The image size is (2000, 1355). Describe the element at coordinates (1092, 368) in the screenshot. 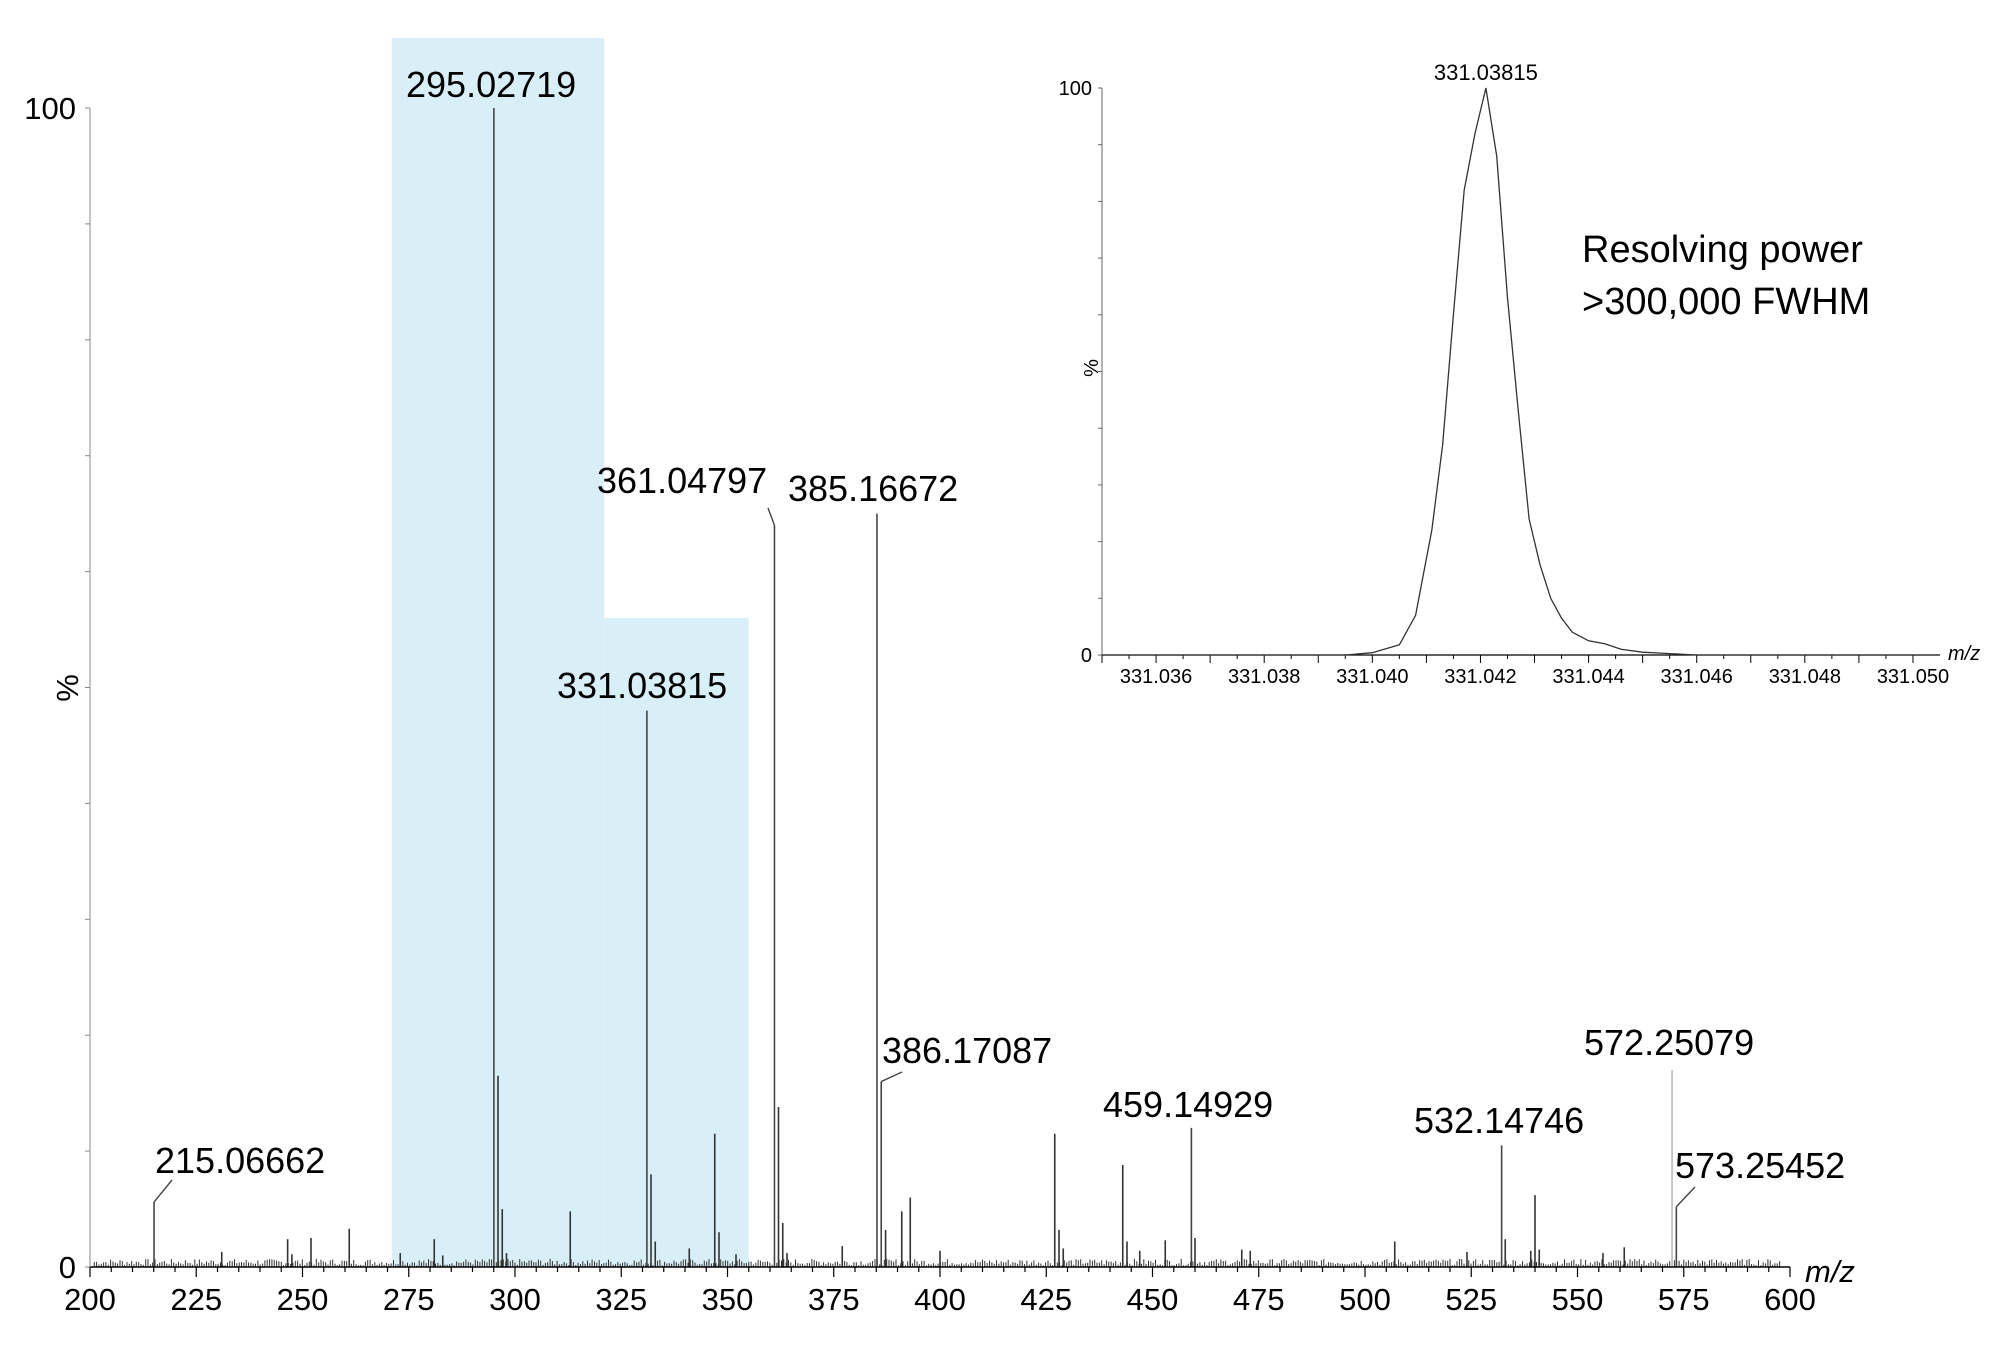

I see `inset-y-axis-title: %` at that location.